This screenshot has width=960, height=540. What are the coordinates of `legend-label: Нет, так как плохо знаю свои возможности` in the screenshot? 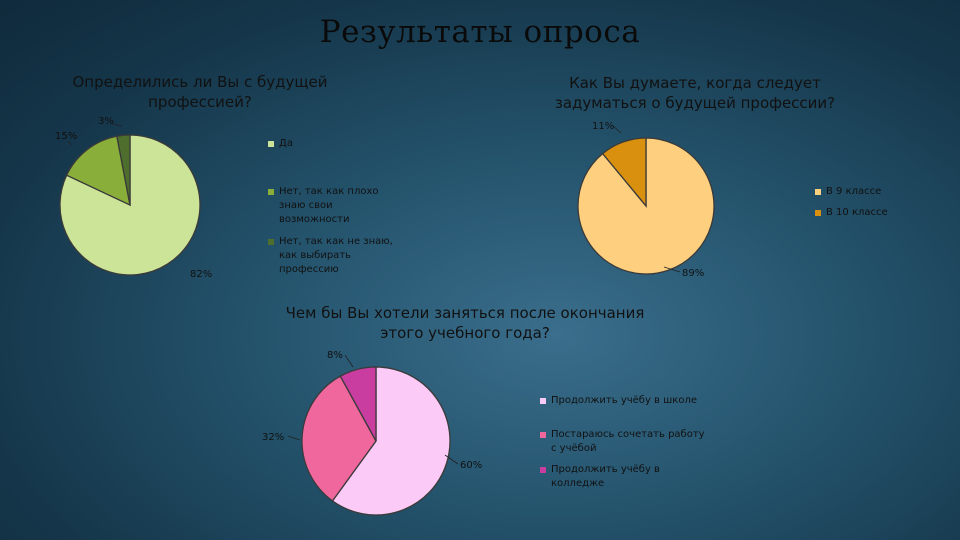 It's located at (329, 205).